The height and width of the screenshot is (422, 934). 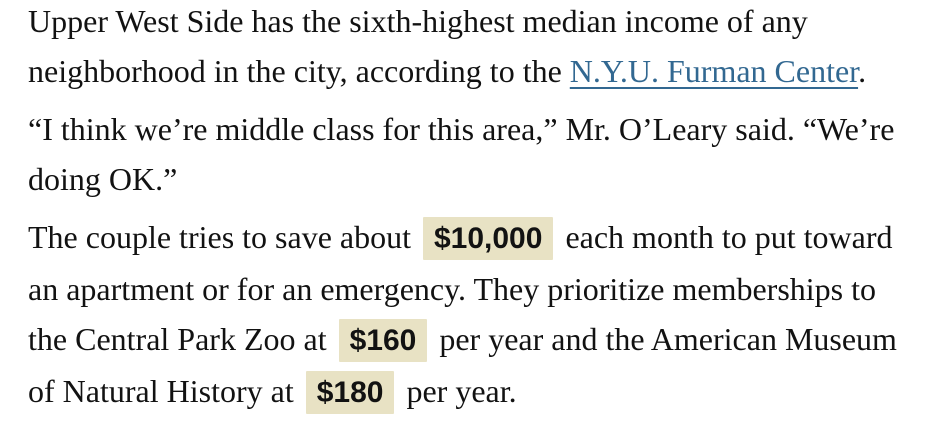 What do you see at coordinates (165, 391) in the screenshot?
I see `body-text: of Natural History at` at bounding box center [165, 391].